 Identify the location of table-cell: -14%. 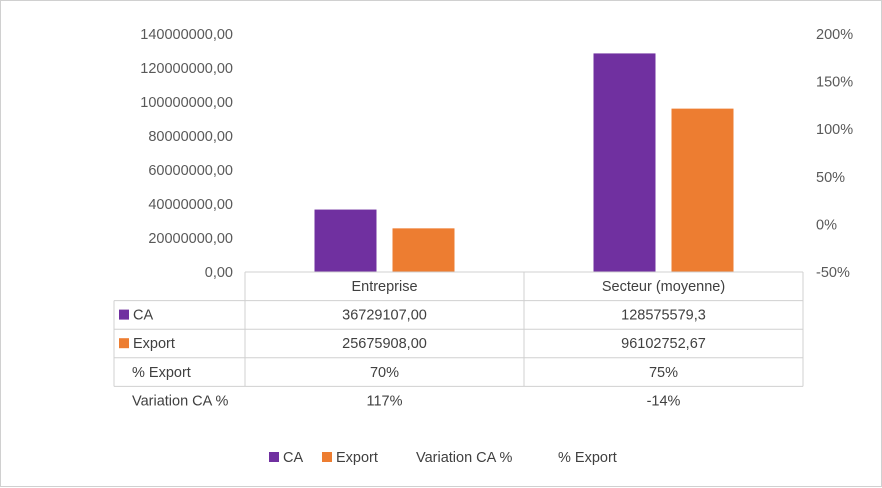
(664, 401).